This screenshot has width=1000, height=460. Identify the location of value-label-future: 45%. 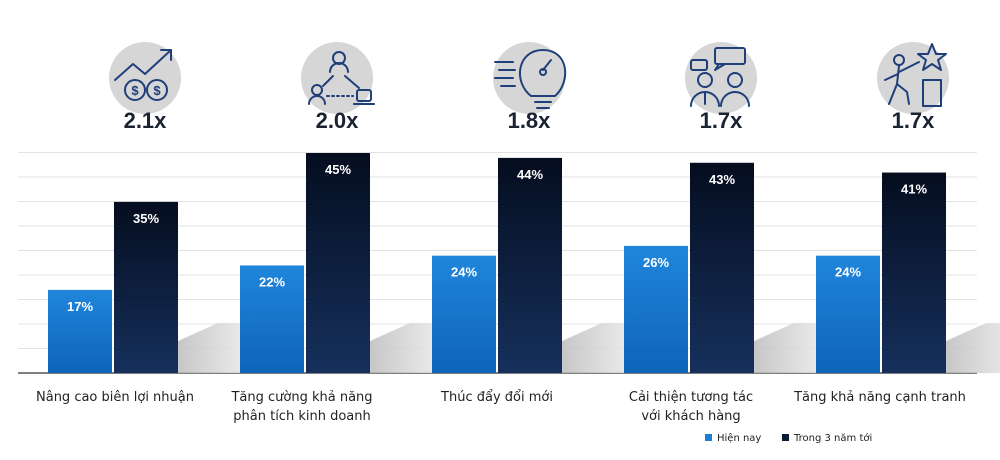
(338, 169).